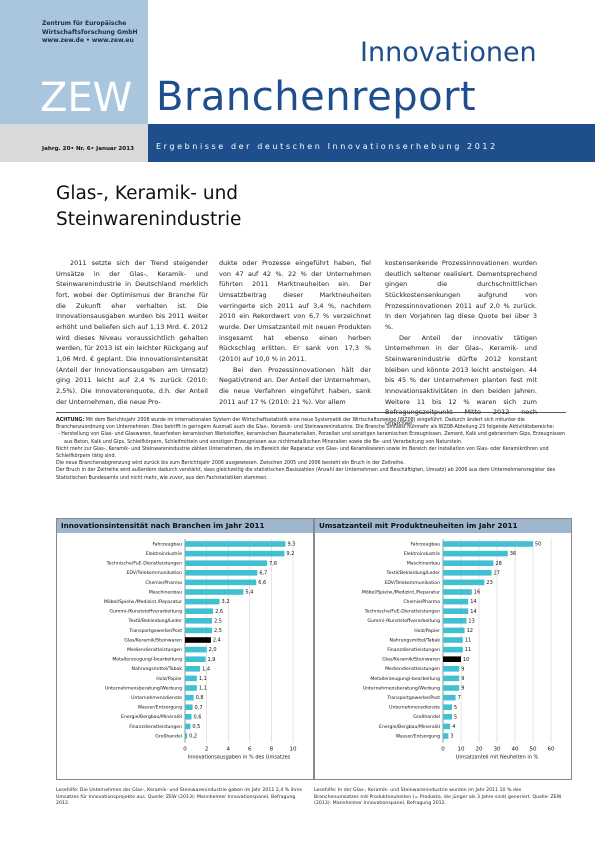 This screenshot has height=842, width=595. Describe the element at coordinates (466, 660) in the screenshot. I see `value-label: 10` at that location.